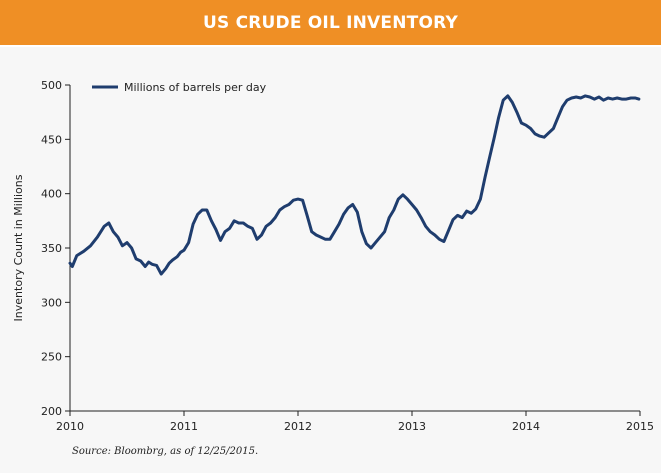 This screenshot has height=473, width=661. What do you see at coordinates (51, 85) in the screenshot?
I see `y-tick-label: 500` at bounding box center [51, 85].